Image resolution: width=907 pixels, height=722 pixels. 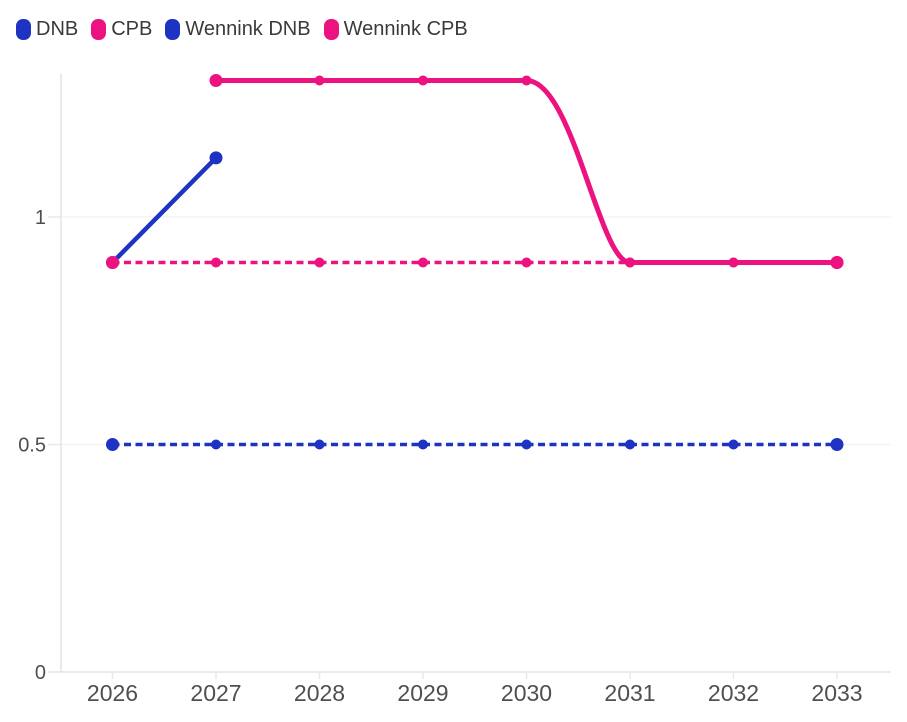 I want to click on series-dnb, so click(x=164, y=210).